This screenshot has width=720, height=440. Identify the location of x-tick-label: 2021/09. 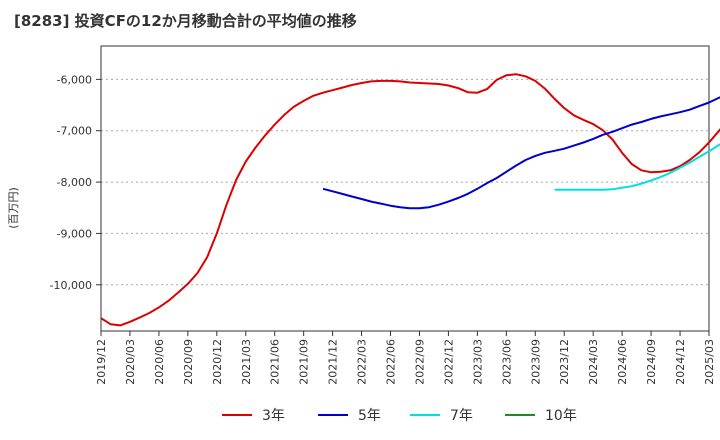
(304, 362).